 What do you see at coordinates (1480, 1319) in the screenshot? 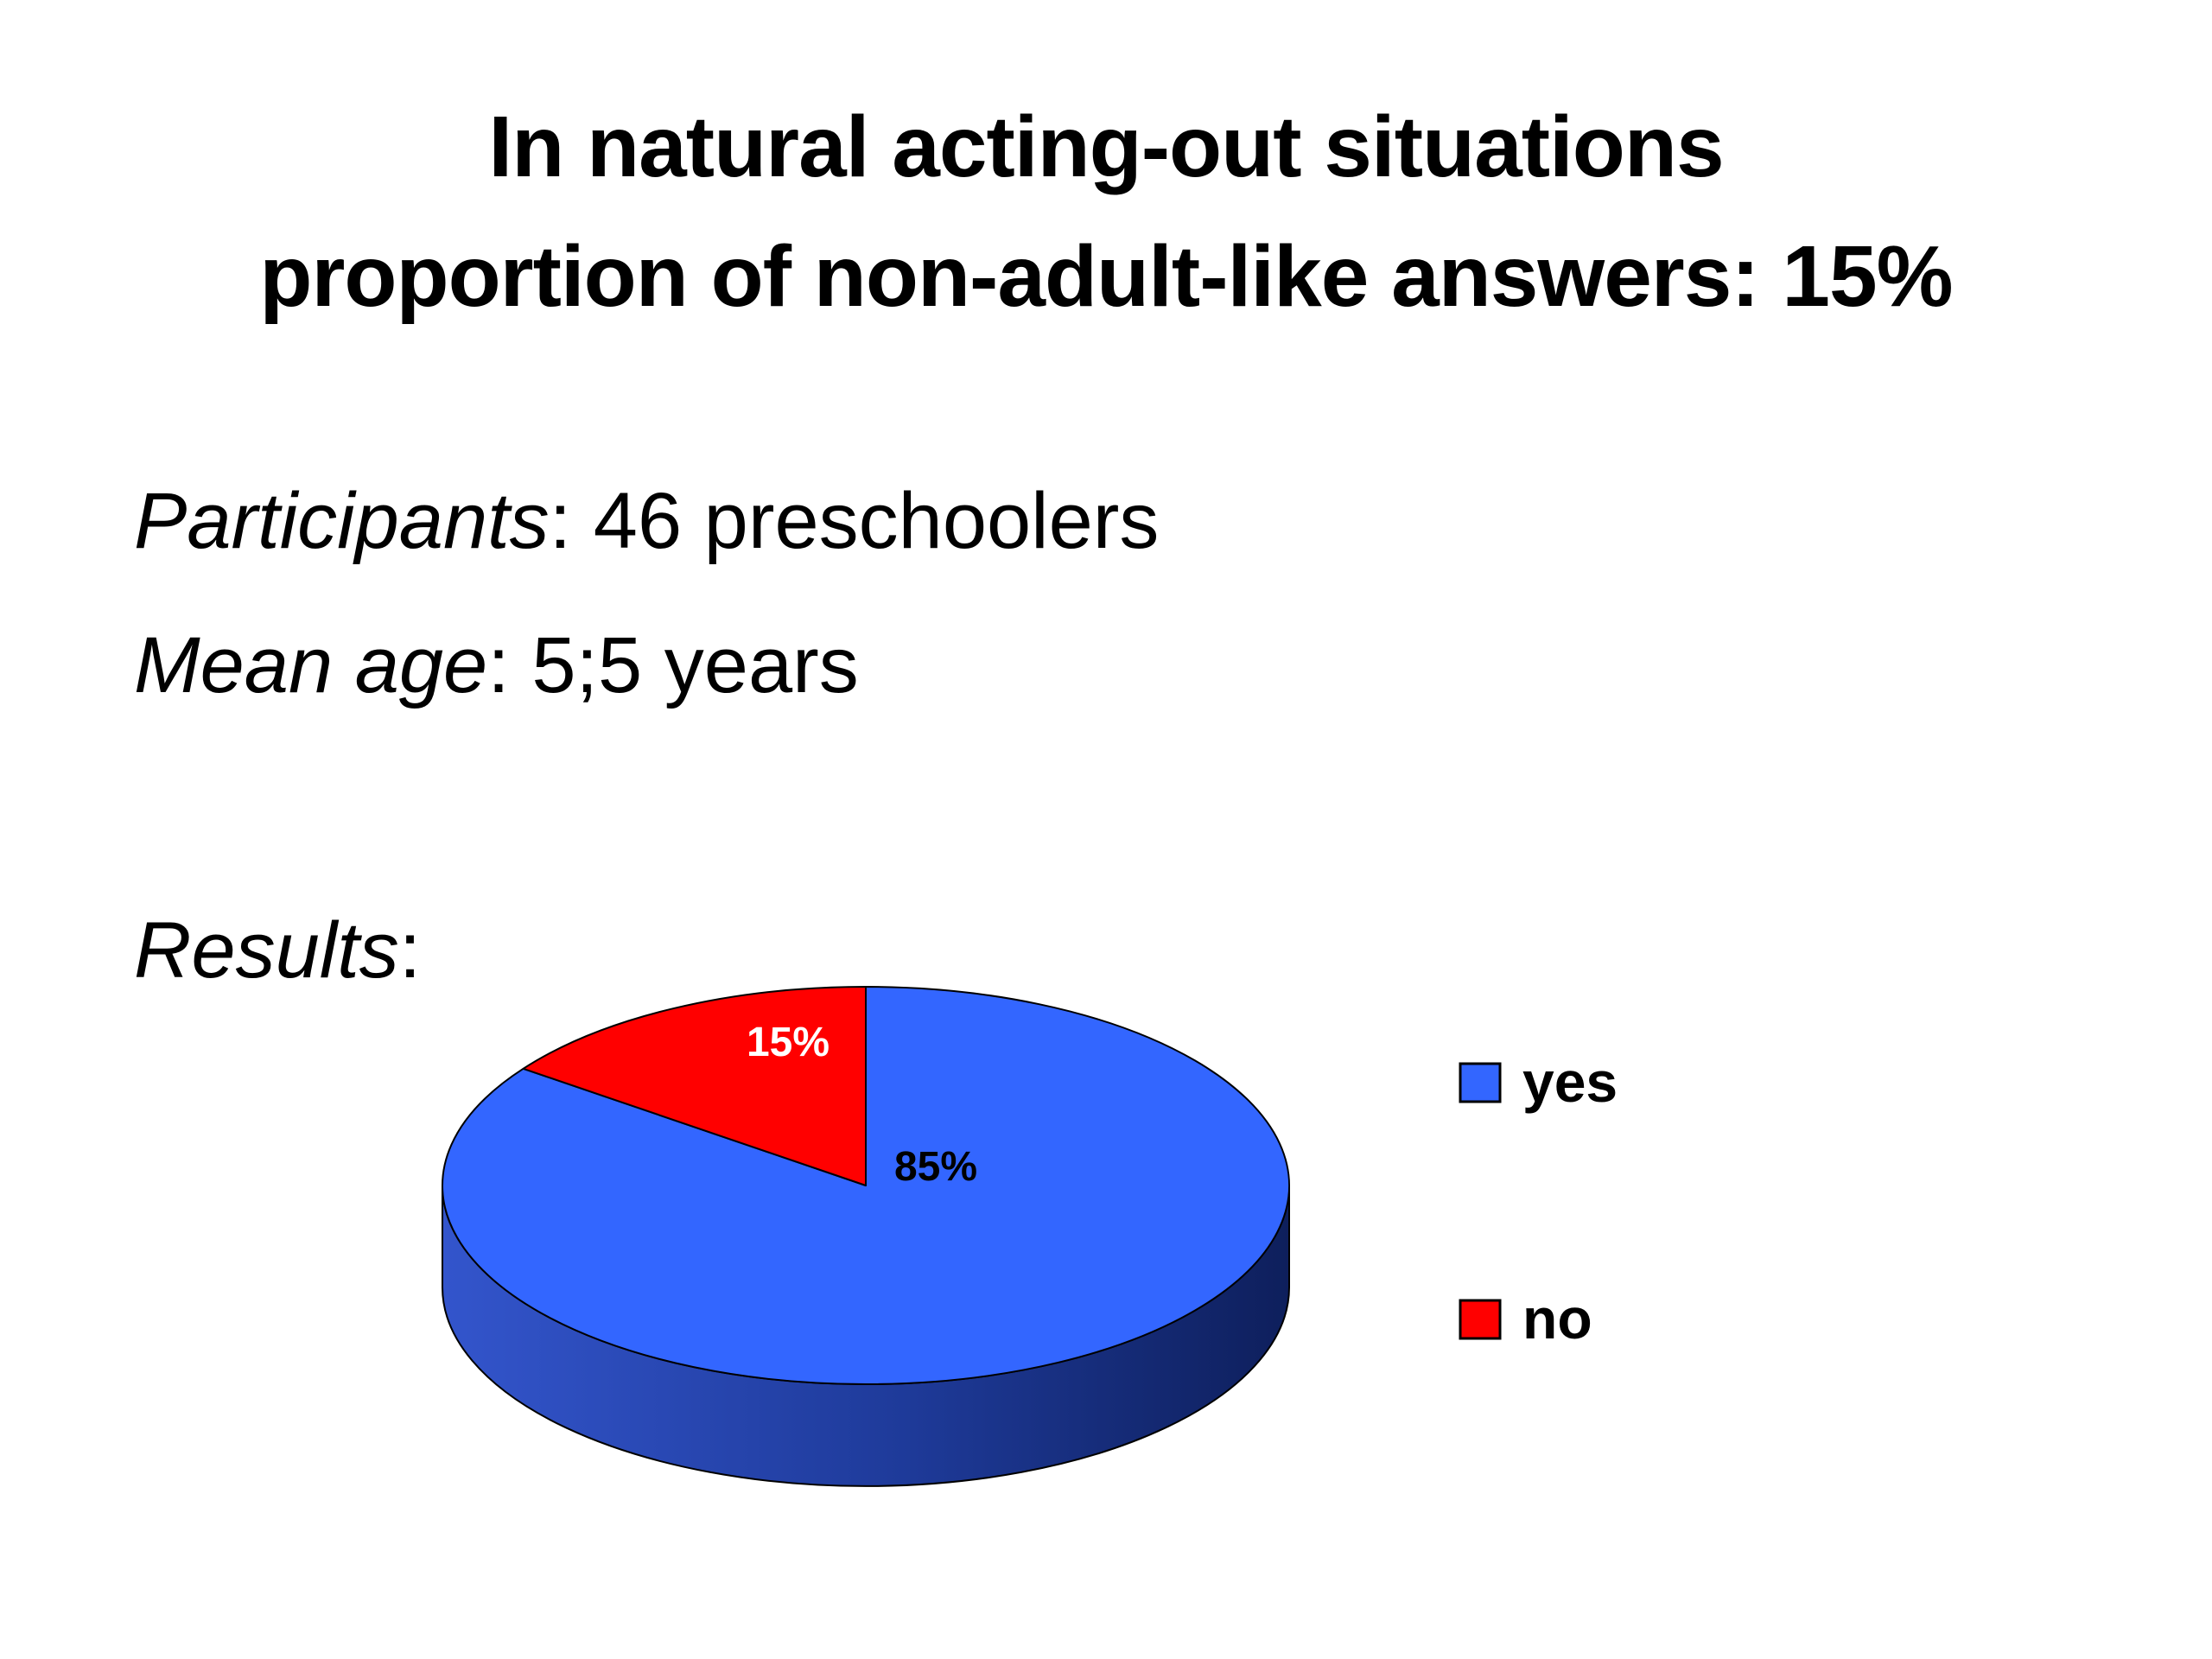
I see `legend-swatch-no` at bounding box center [1480, 1319].